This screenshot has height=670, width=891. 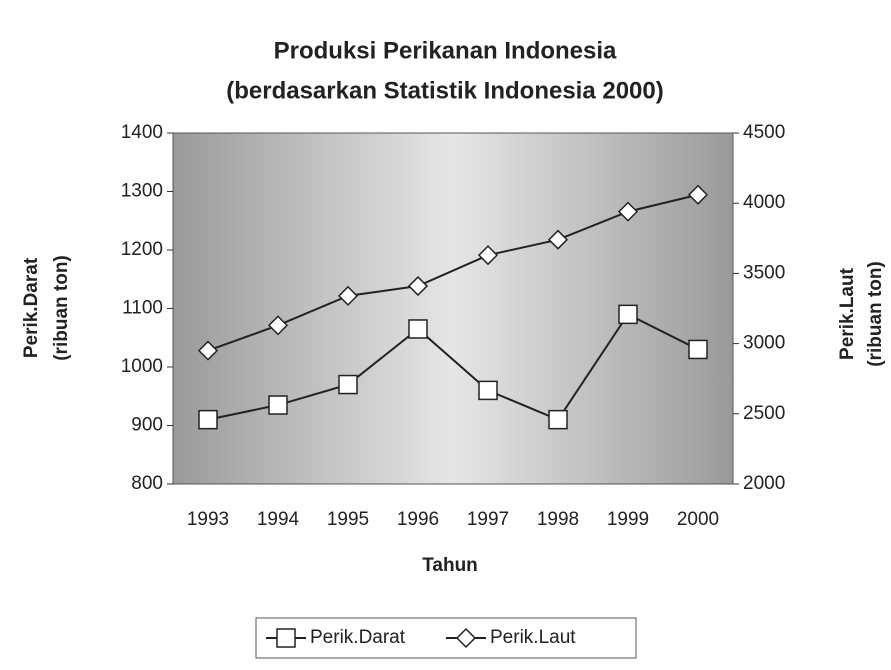 What do you see at coordinates (533, 637) in the screenshot?
I see `legend-label: Perik.Laut` at bounding box center [533, 637].